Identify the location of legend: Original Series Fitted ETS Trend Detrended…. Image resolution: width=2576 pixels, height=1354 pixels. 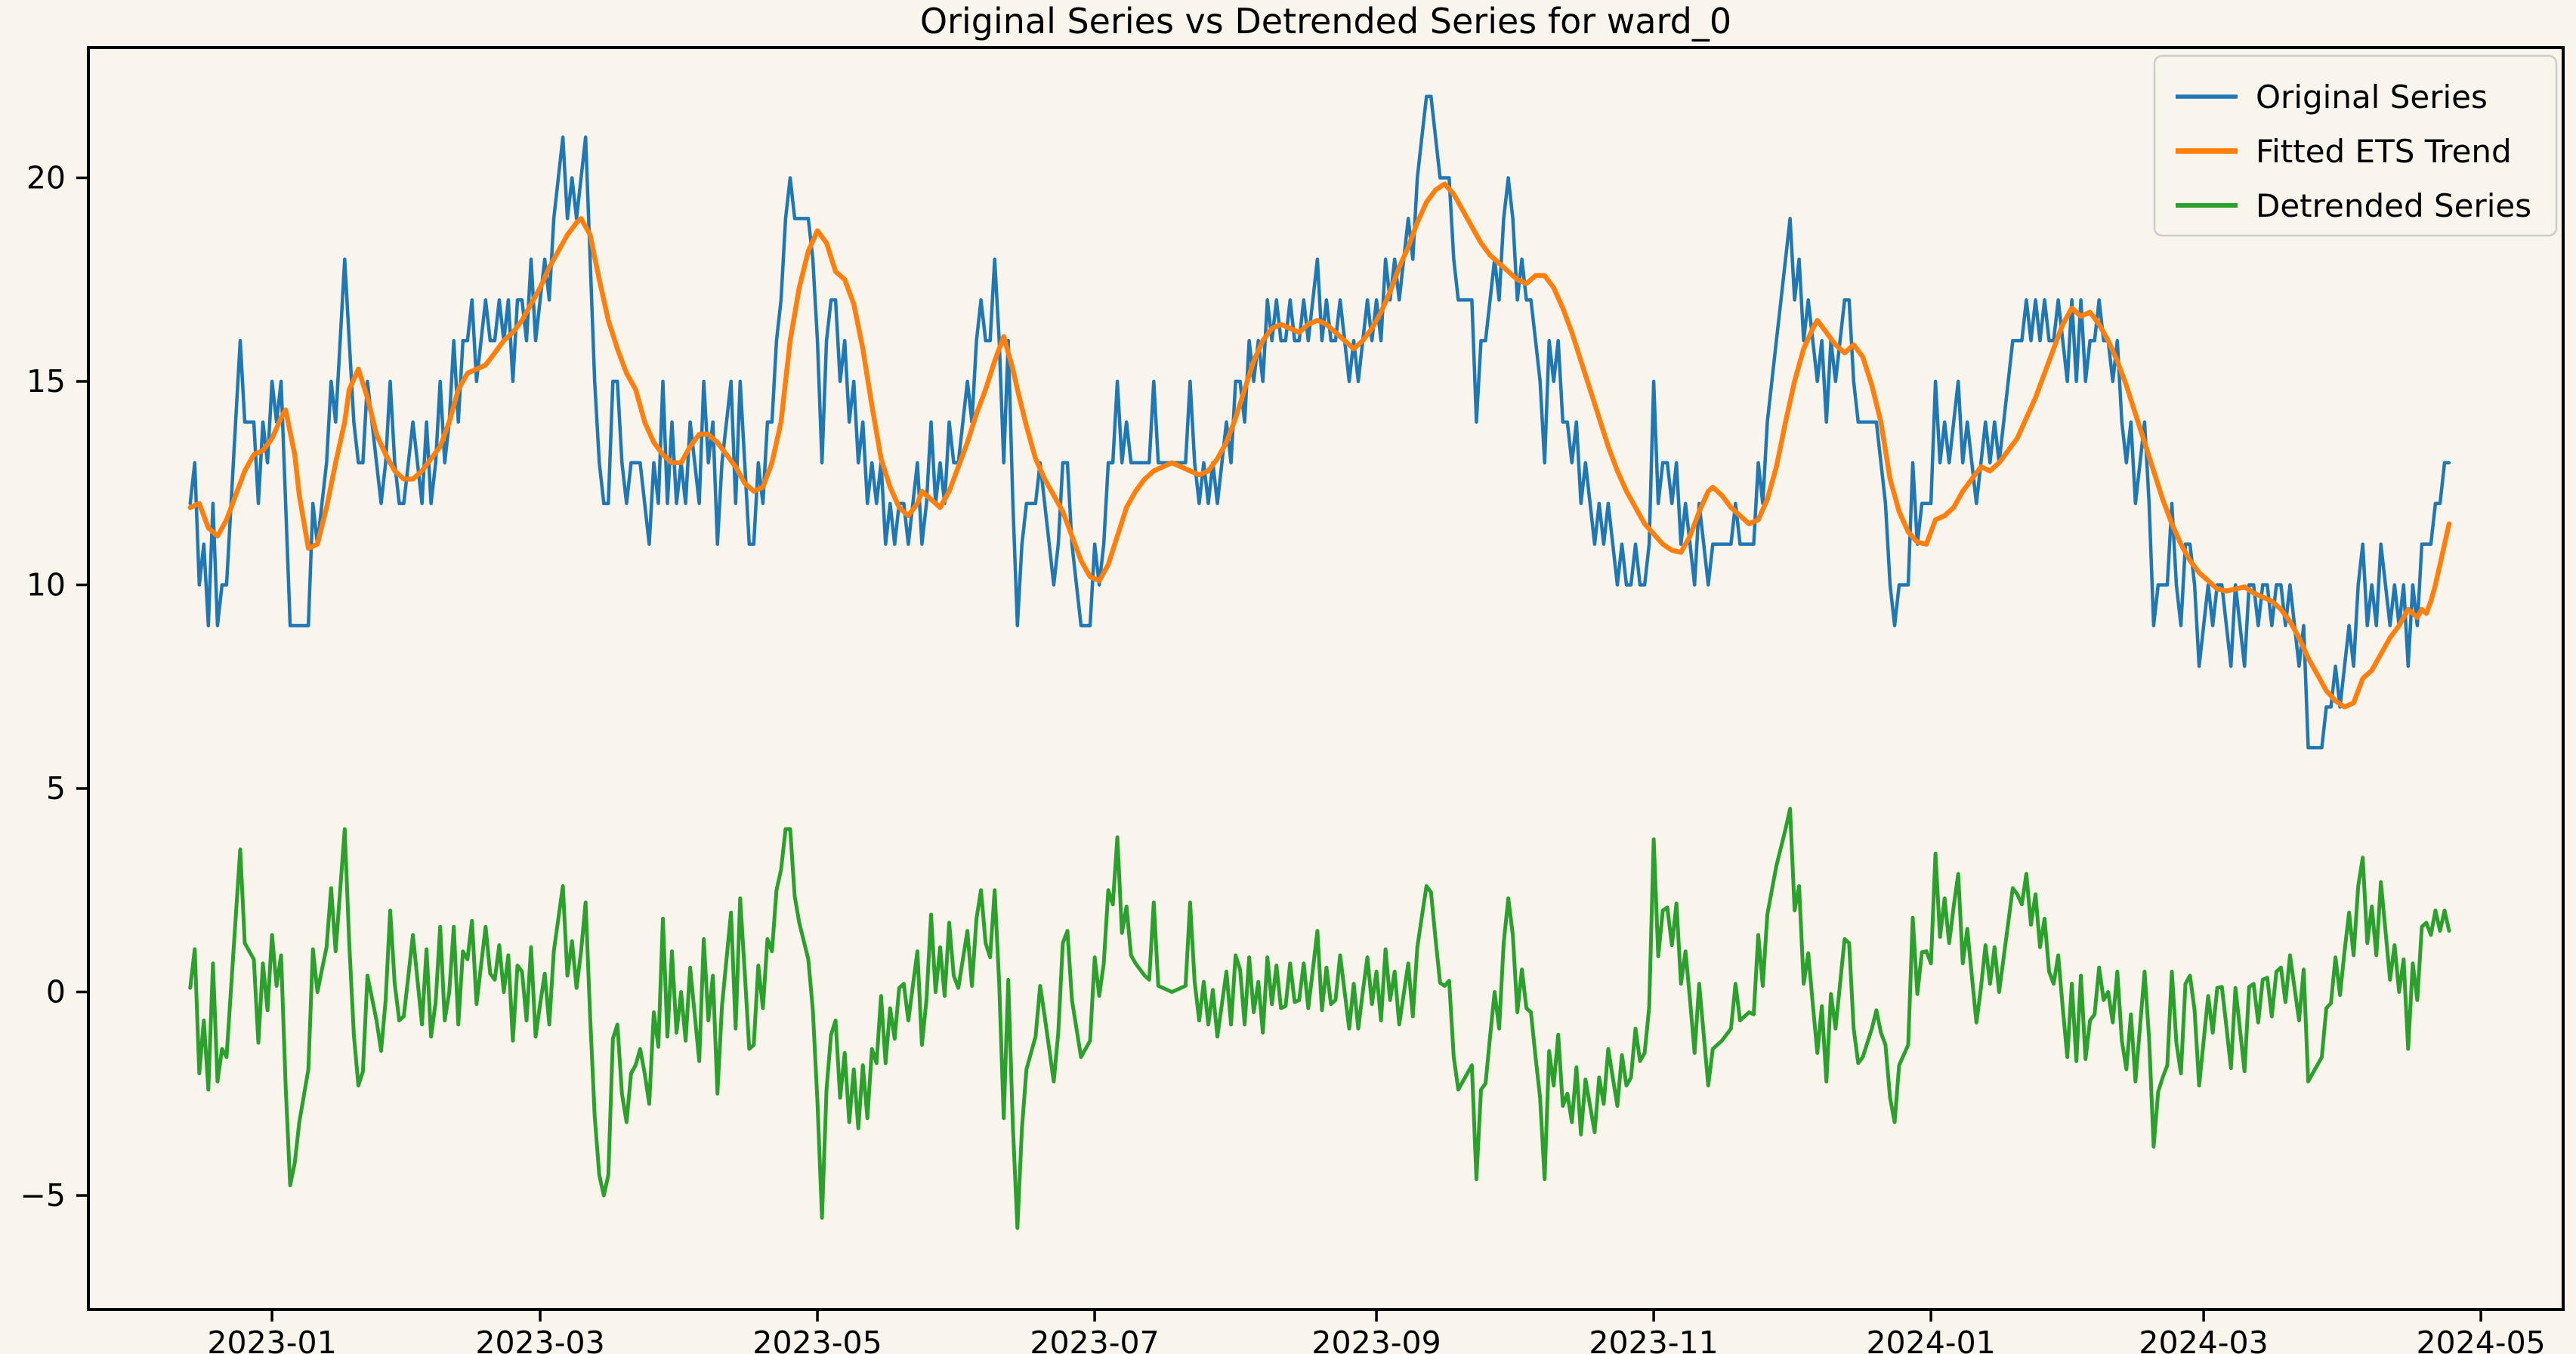
(2355, 145).